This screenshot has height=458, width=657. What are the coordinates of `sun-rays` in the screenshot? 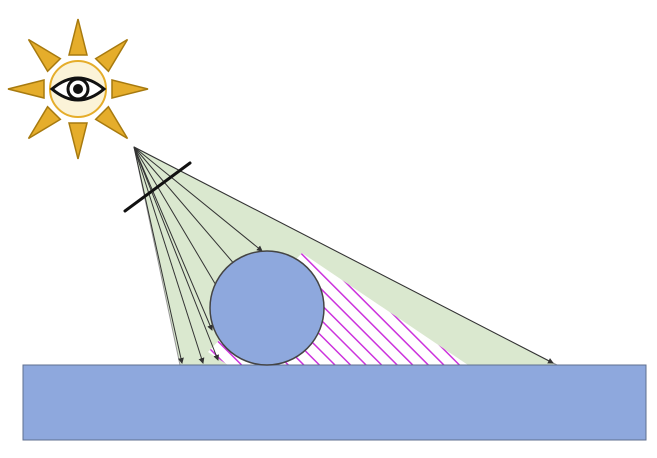 It's located at (78, 89).